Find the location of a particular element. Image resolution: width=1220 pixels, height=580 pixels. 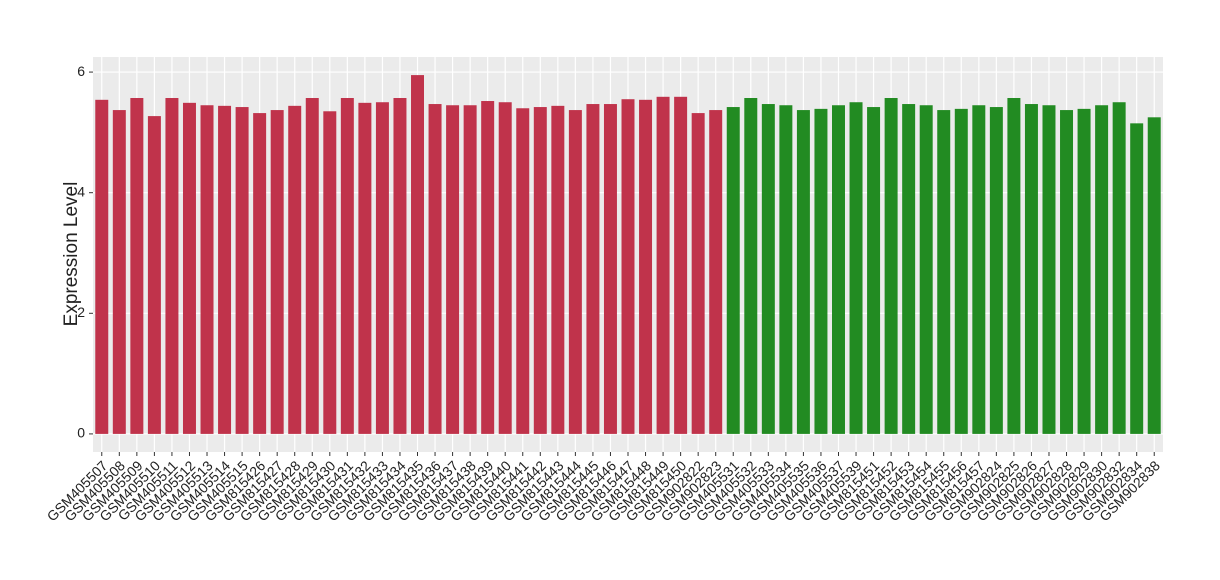

y-tick-label: 6 is located at coordinates (81, 71).